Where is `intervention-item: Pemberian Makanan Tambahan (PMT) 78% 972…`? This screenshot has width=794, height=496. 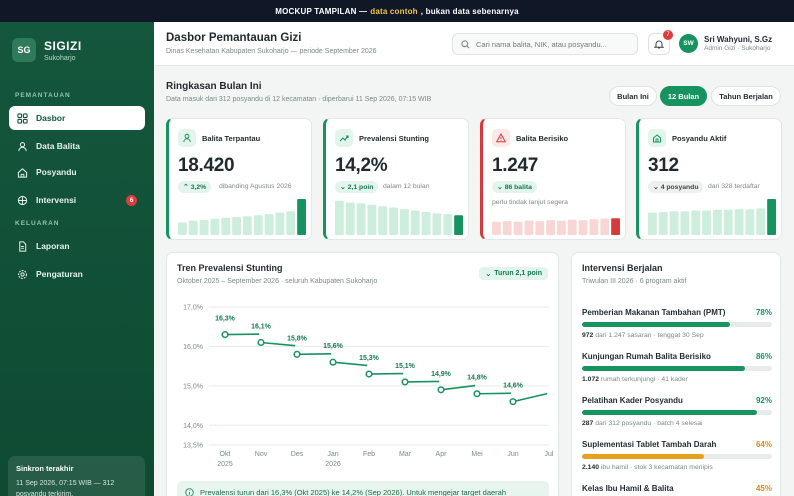 intervention-item: Pemberian Makanan Tambahan (PMT) 78% 972… is located at coordinates (677, 323).